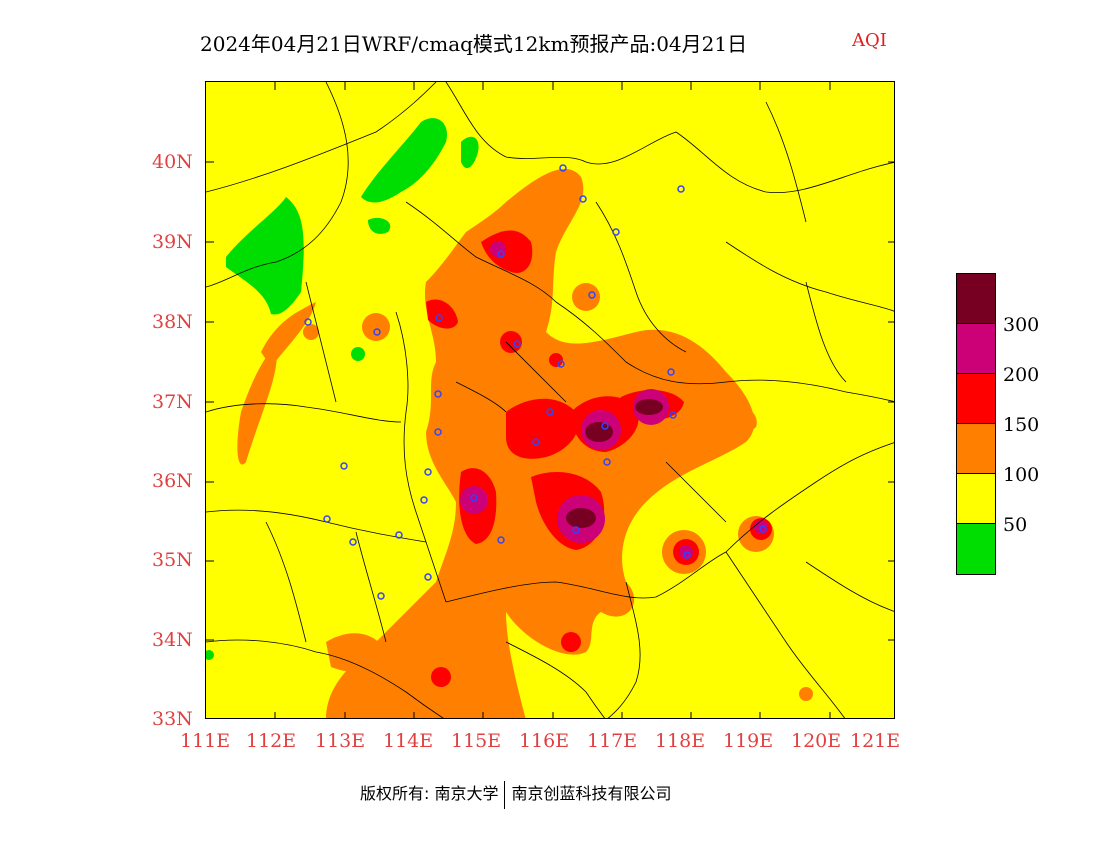  I want to click on lat-label-36n: 36N, so click(172, 481).